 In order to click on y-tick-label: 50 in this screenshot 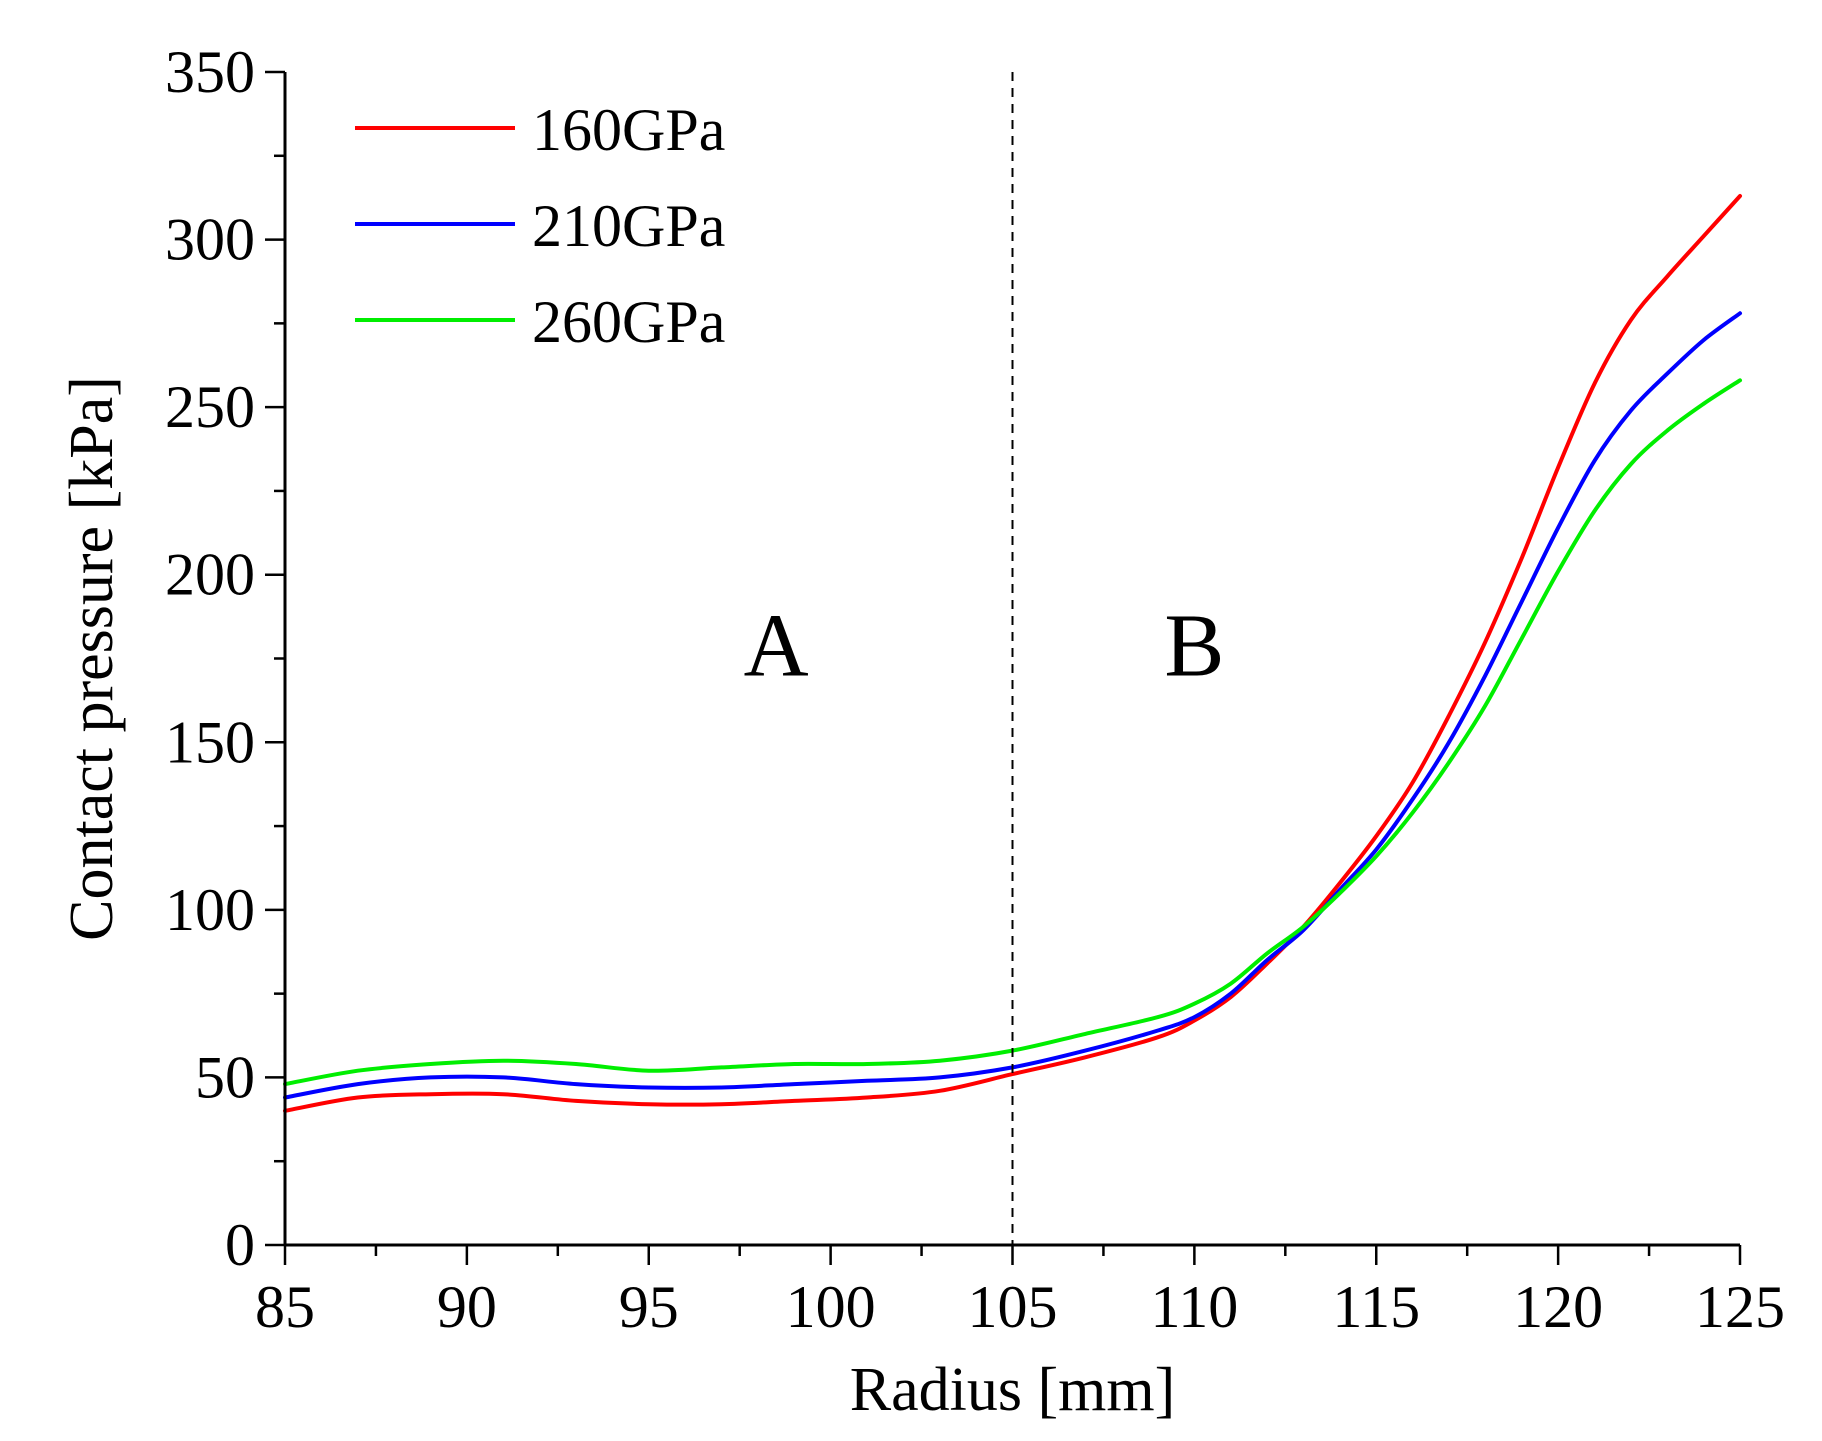, I will do `click(225, 1077)`.